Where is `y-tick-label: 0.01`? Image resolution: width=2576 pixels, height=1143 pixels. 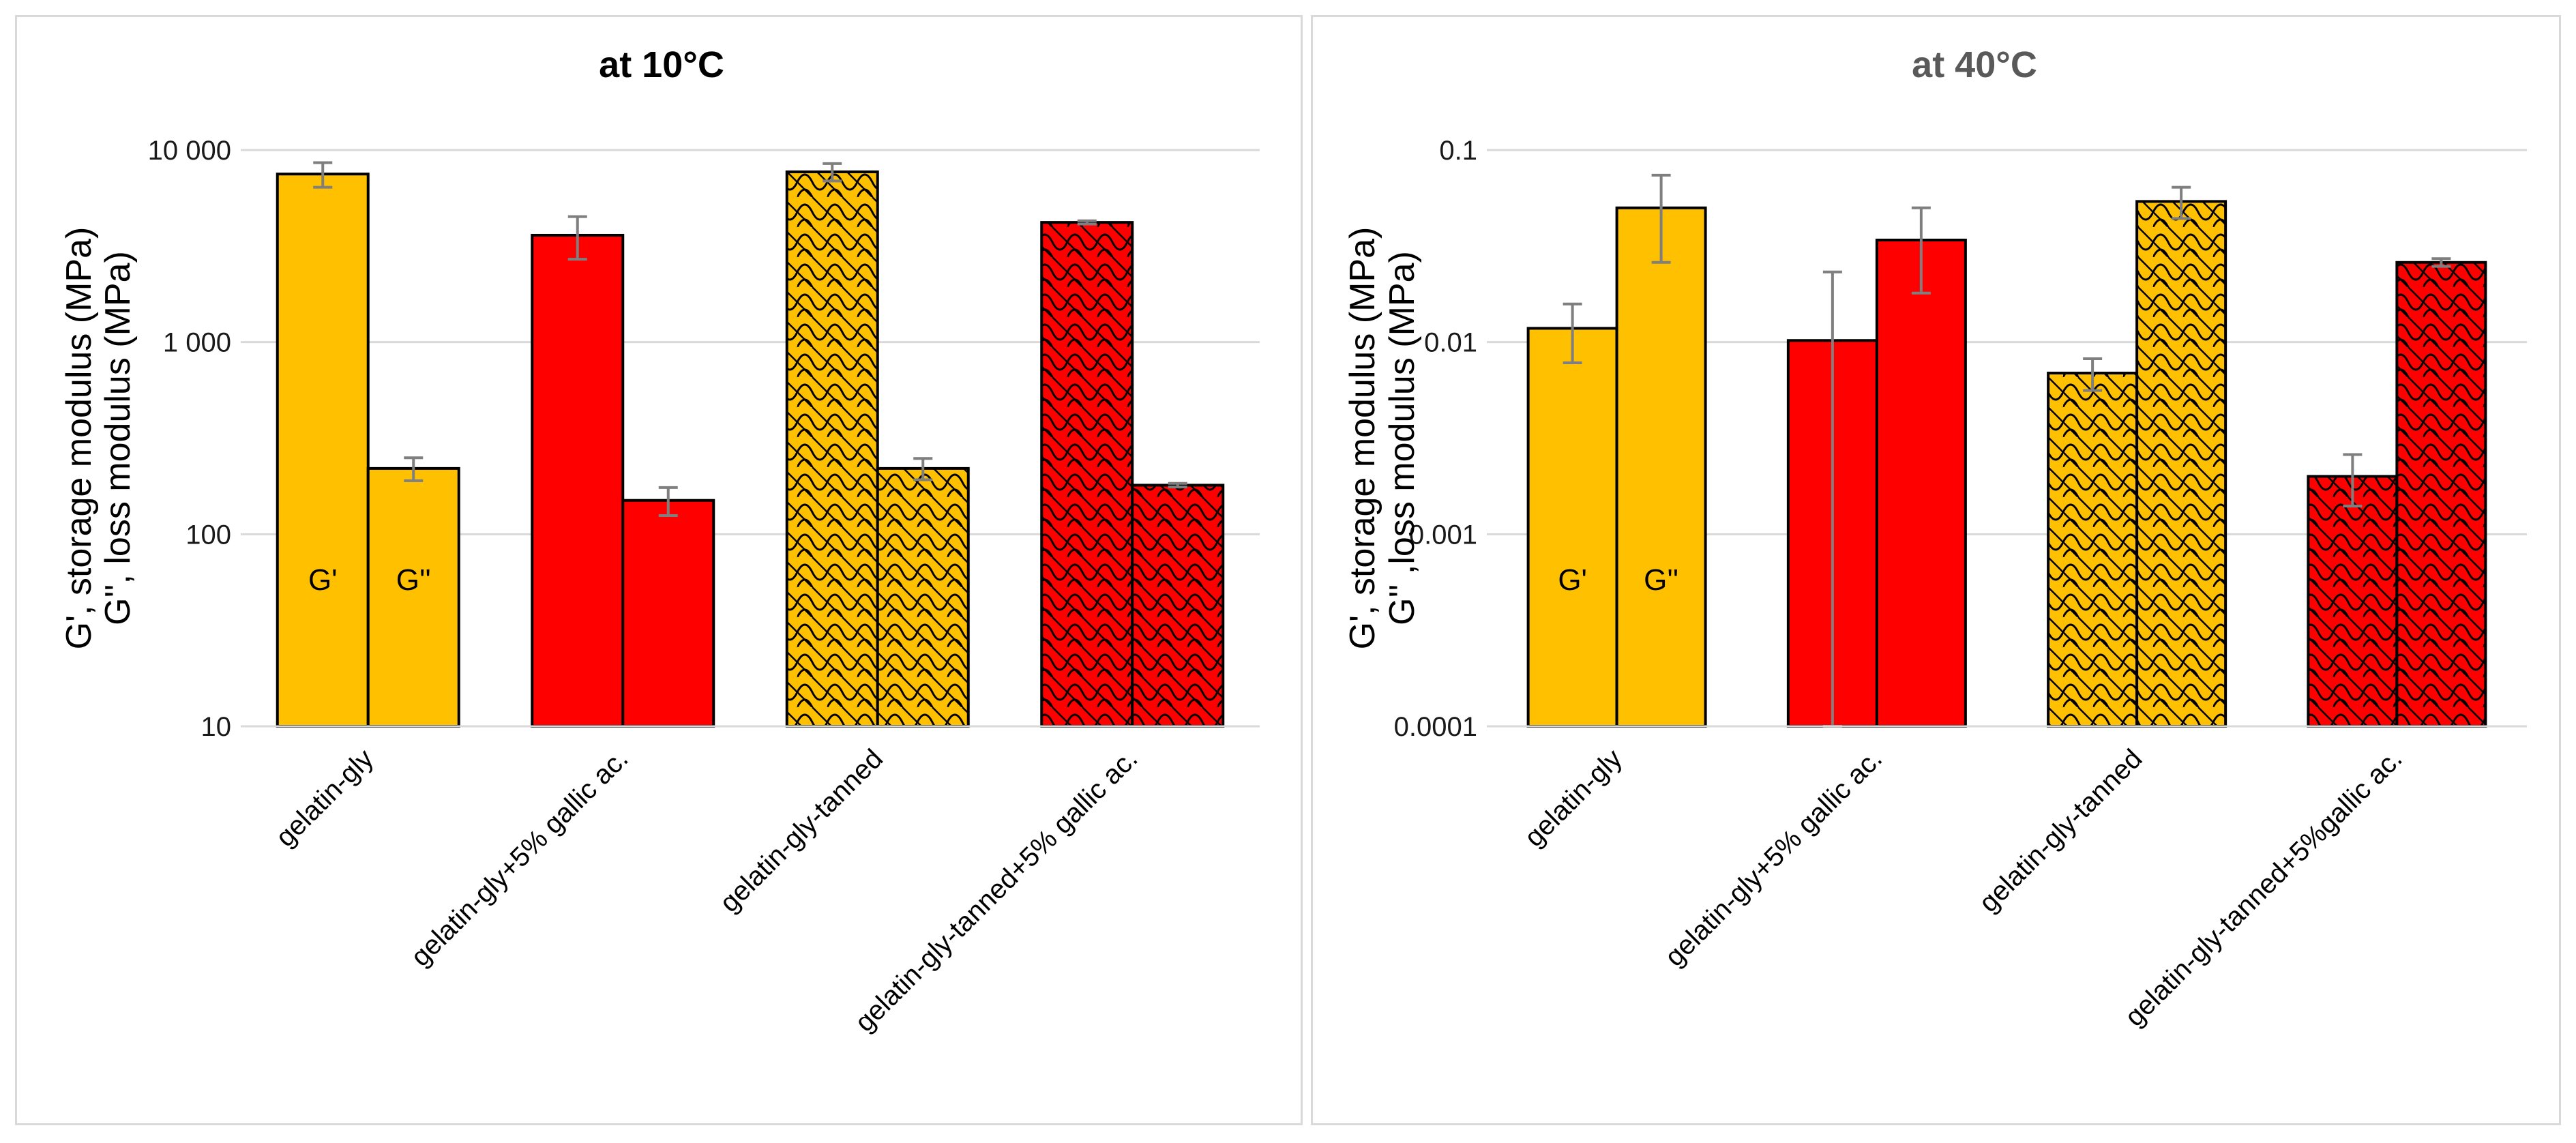
y-tick-label: 0.01 is located at coordinates (1450, 343).